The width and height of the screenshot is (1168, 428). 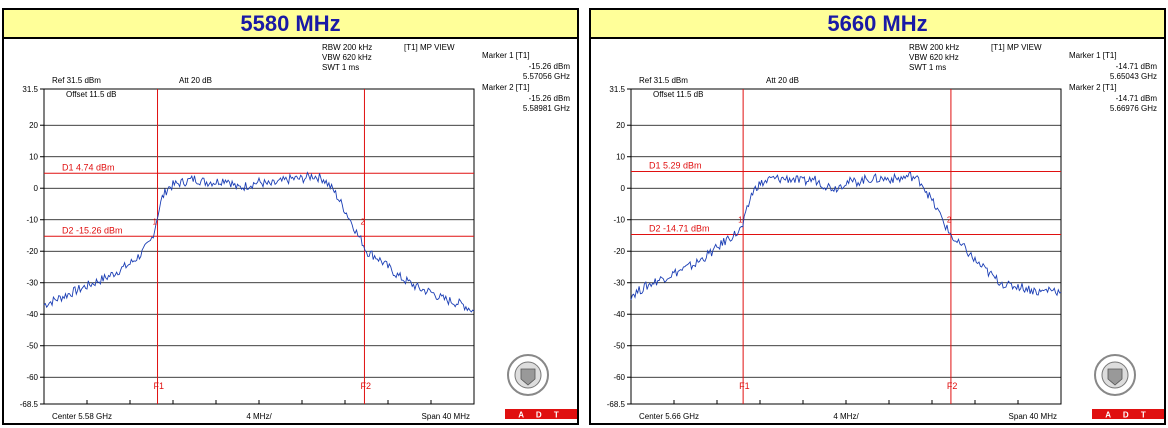 I want to click on marker2-freq: 5.66976 GHz, so click(x=1133, y=108).